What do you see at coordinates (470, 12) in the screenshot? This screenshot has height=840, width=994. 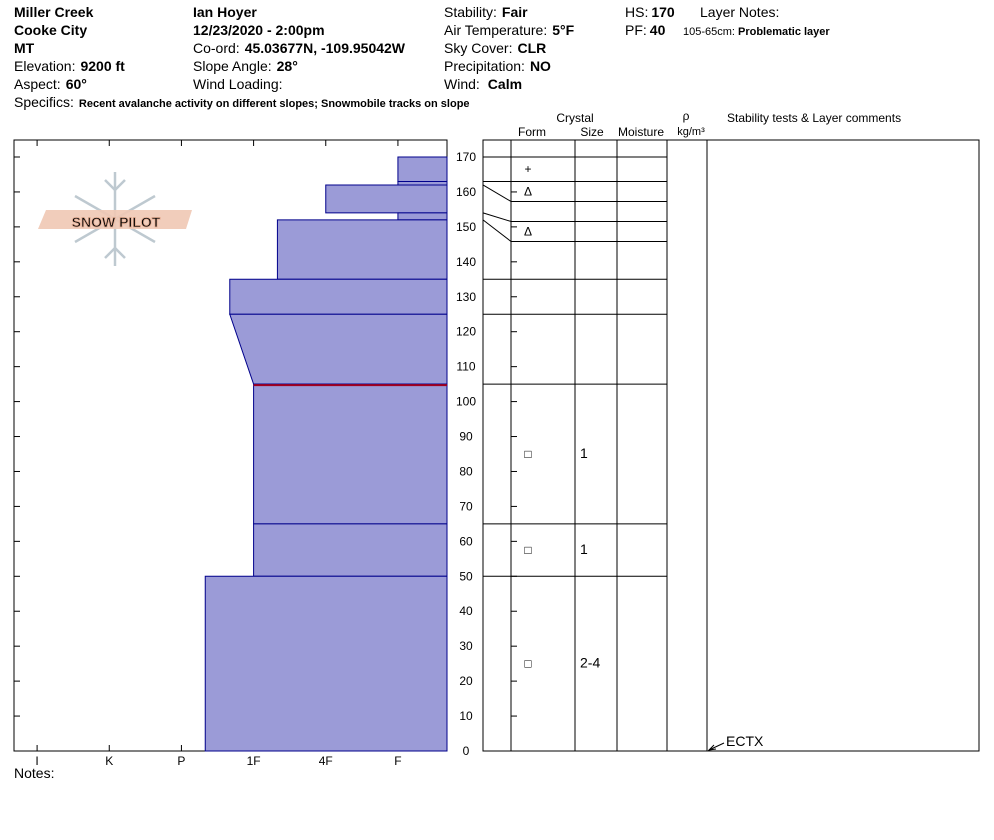 I see `label: Stability:` at bounding box center [470, 12].